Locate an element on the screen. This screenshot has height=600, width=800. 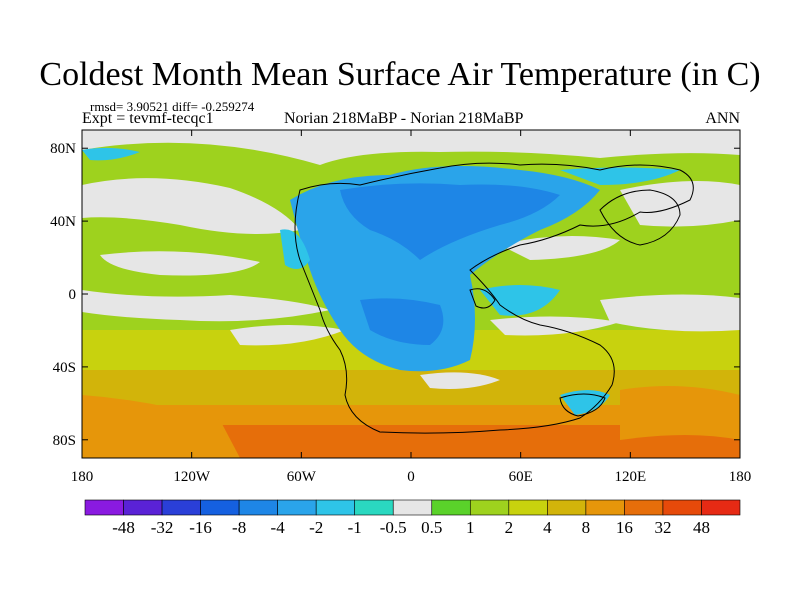
colorbar-label: -0.5 is located at coordinates (393, 527).